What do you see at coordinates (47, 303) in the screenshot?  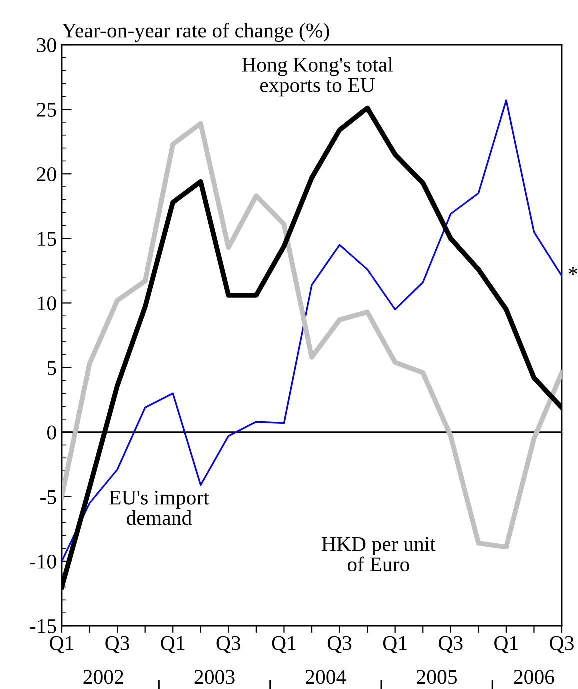 I see `y-tick-label: 10` at bounding box center [47, 303].